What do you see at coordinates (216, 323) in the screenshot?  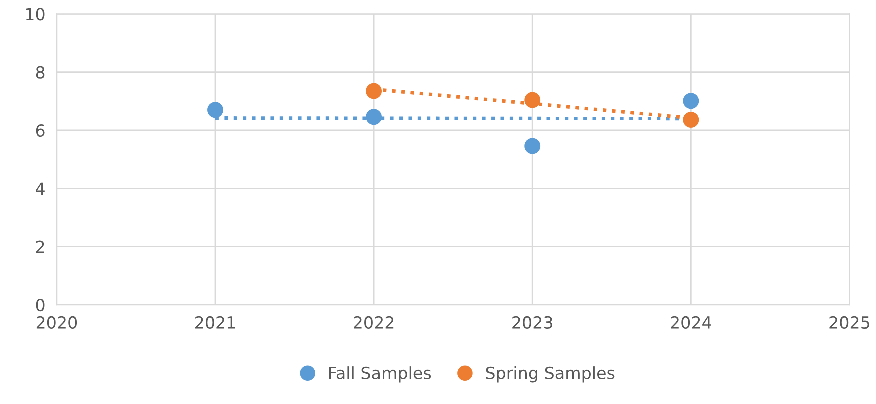 I see `x-tick-label: 2021` at bounding box center [216, 323].